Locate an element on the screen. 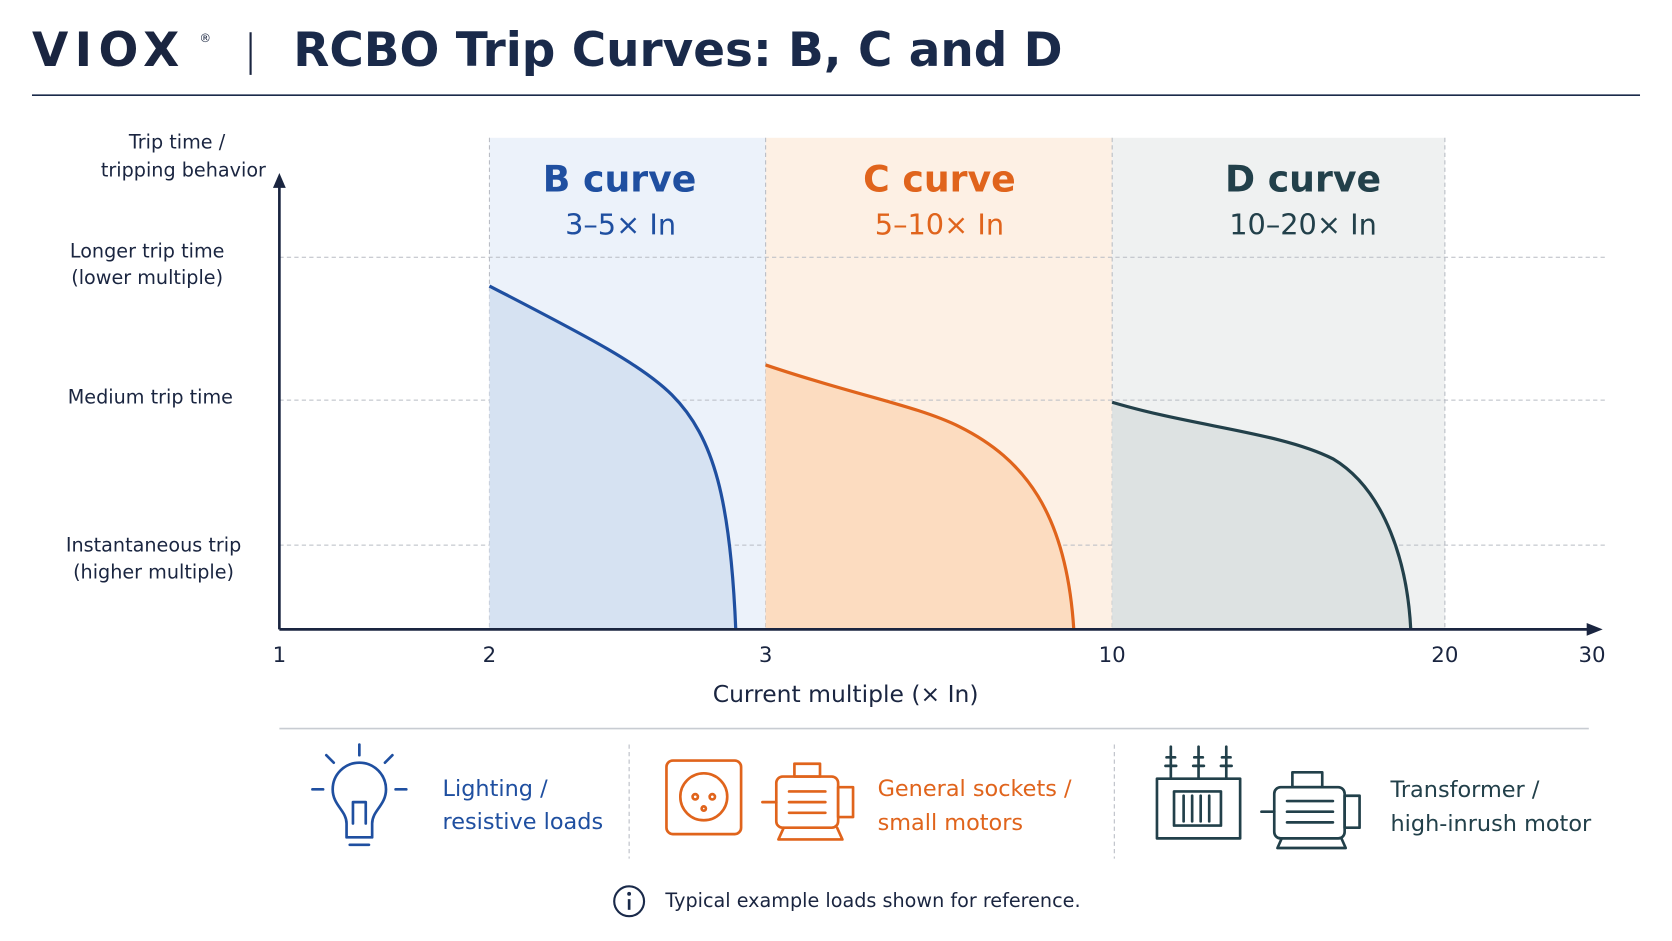 Image resolution: width=1672 pixels, height=941 pixels. y-level: Medium trip time is located at coordinates (150, 396).